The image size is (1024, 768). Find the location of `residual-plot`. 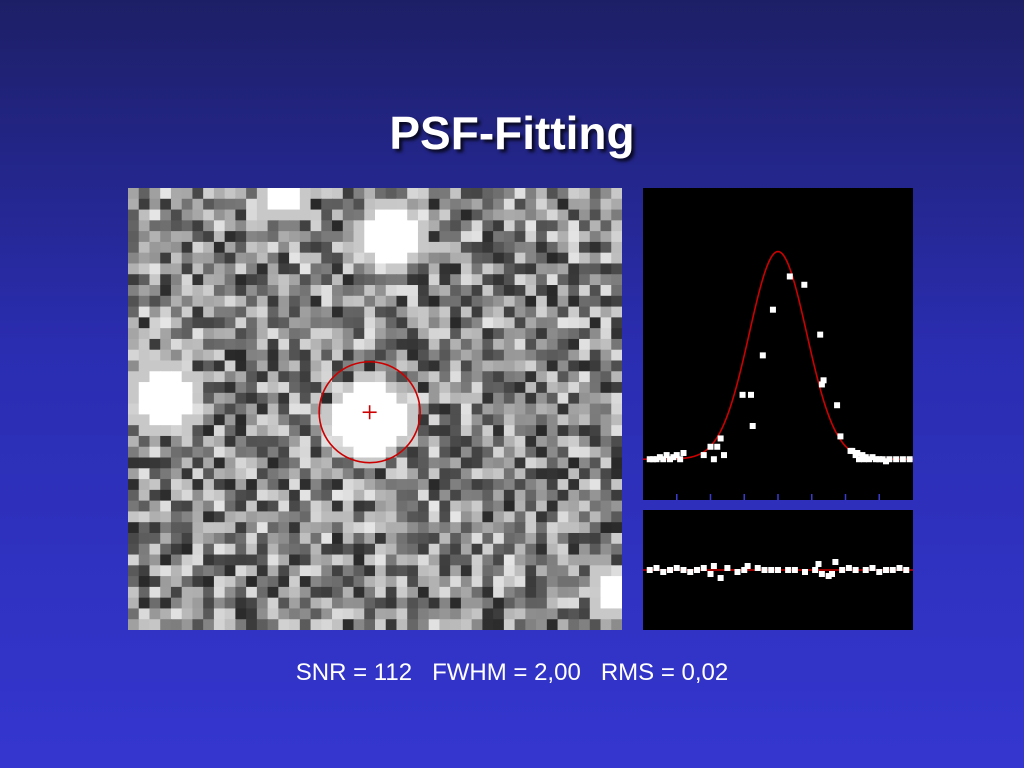

residual-plot is located at coordinates (778, 570).